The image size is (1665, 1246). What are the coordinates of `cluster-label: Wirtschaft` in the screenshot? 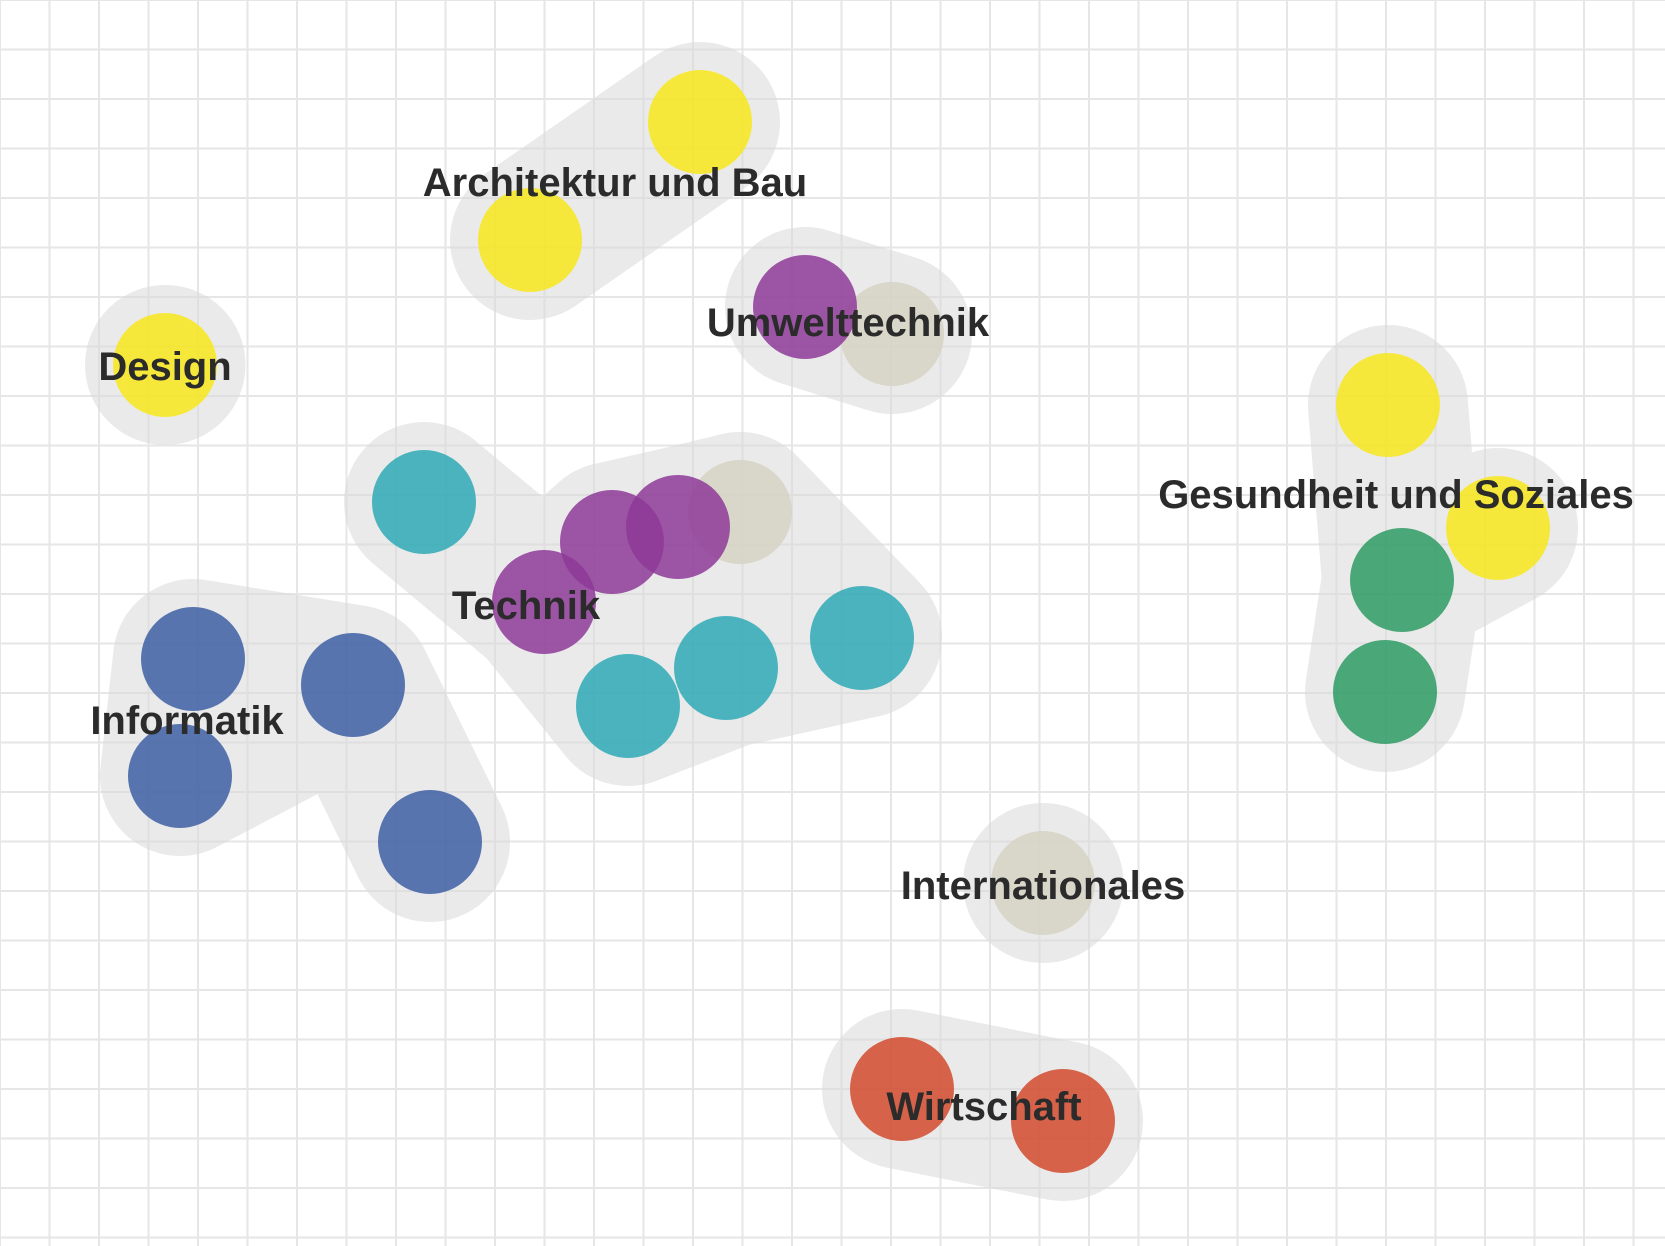 It's located at (983, 1107).